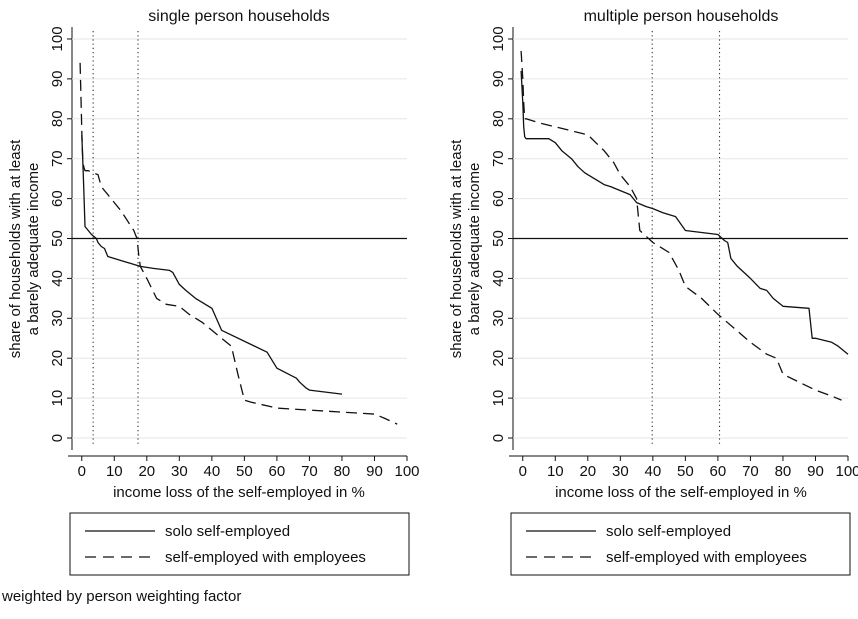 Image resolution: width=858 pixels, height=619 pixels. What do you see at coordinates (681, 16) in the screenshot?
I see `panel-title: multiple person households` at bounding box center [681, 16].